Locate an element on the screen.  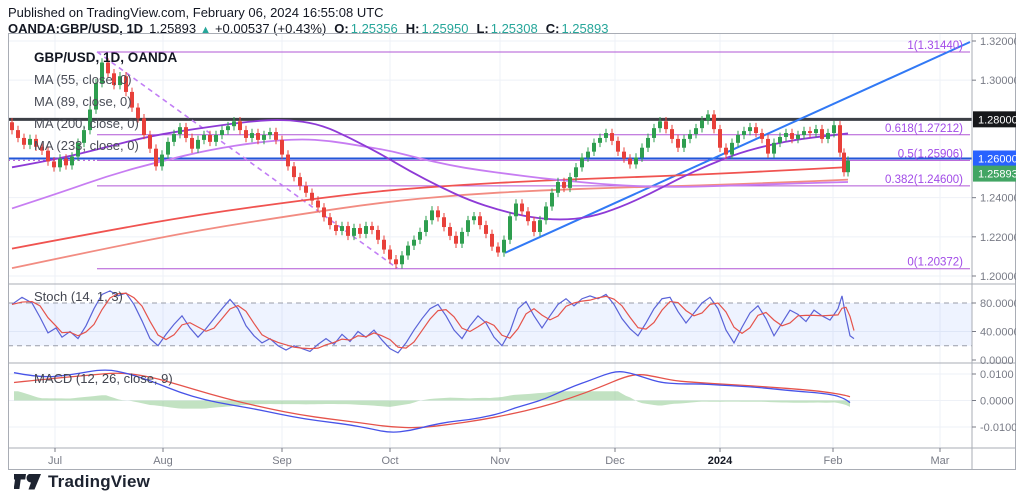
low-value: 1.25308 is located at coordinates (514, 28).